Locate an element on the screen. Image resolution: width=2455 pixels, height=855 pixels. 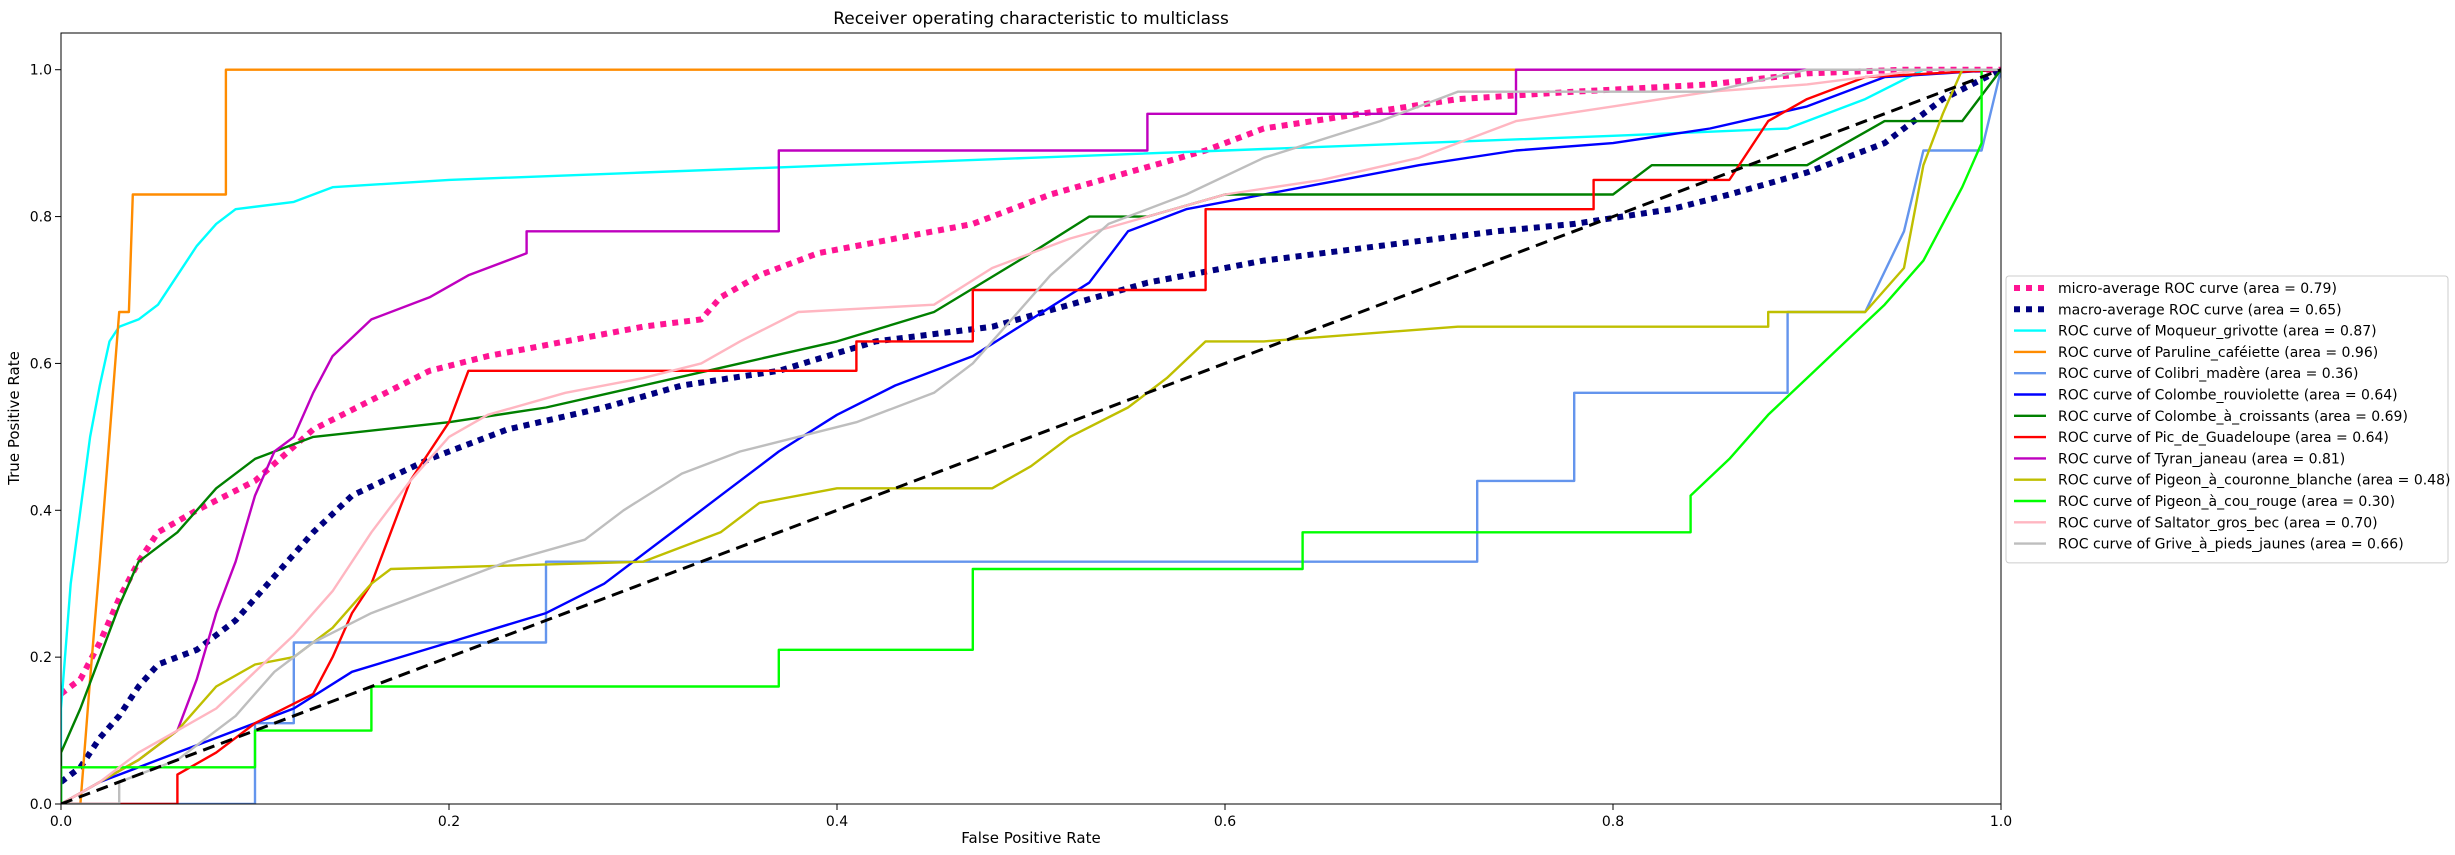
y-tick-label: 0.8 is located at coordinates (41, 218).